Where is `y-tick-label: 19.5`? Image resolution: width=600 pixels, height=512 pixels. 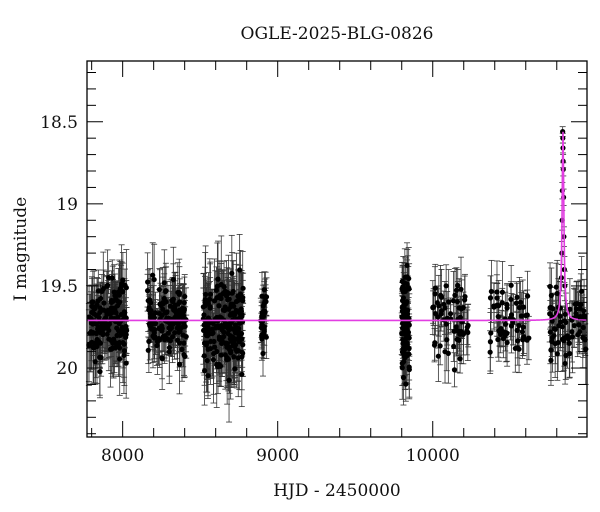
y-tick-label: 19.5 is located at coordinates (59, 287).